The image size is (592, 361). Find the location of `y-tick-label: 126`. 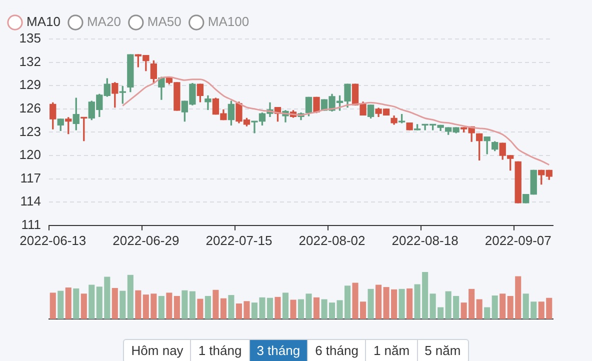

y-tick-label: 126 is located at coordinates (30, 108).